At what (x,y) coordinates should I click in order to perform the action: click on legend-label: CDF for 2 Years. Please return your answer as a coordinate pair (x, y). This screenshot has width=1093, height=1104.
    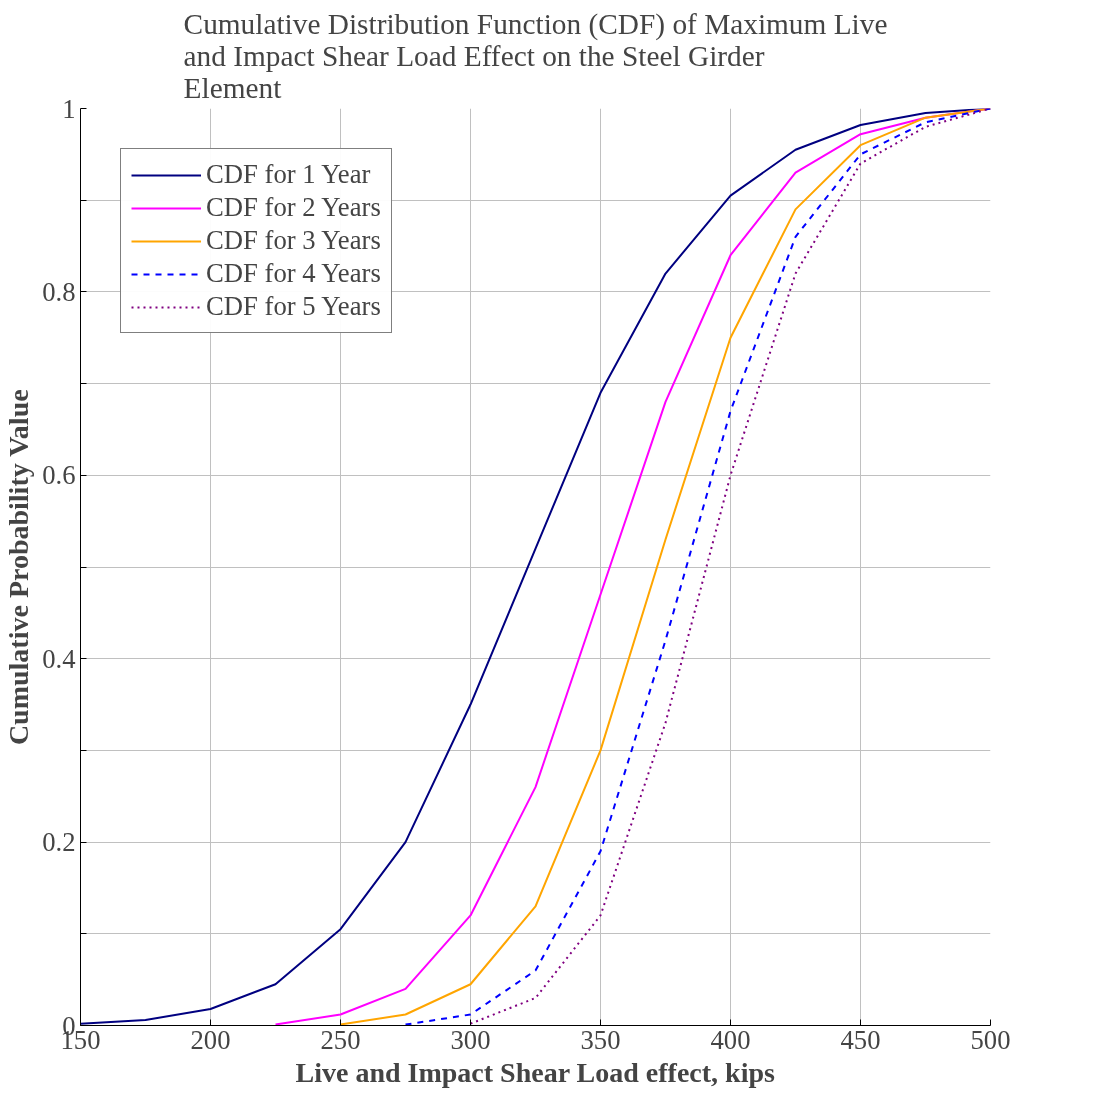
    Looking at the image, I should click on (293, 207).